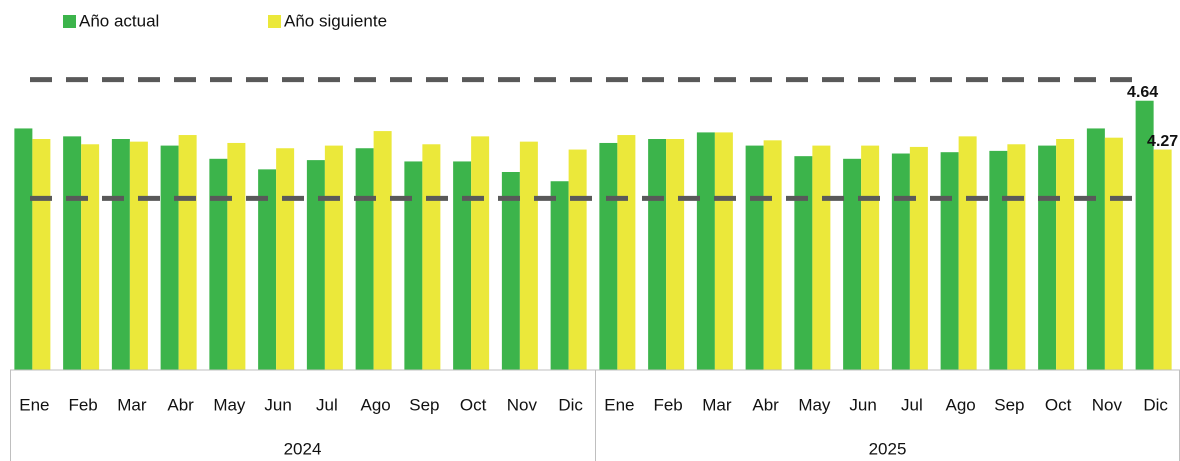 This screenshot has width=1180, height=461. What do you see at coordinates (1142, 92) in the screenshot?
I see `data-label: 4.64` at bounding box center [1142, 92].